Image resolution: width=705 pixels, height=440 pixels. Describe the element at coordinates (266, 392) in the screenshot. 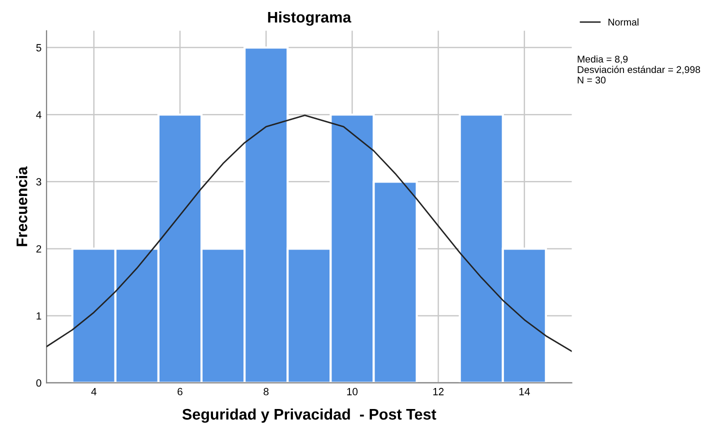

I see `x-tick-label: 8` at that location.